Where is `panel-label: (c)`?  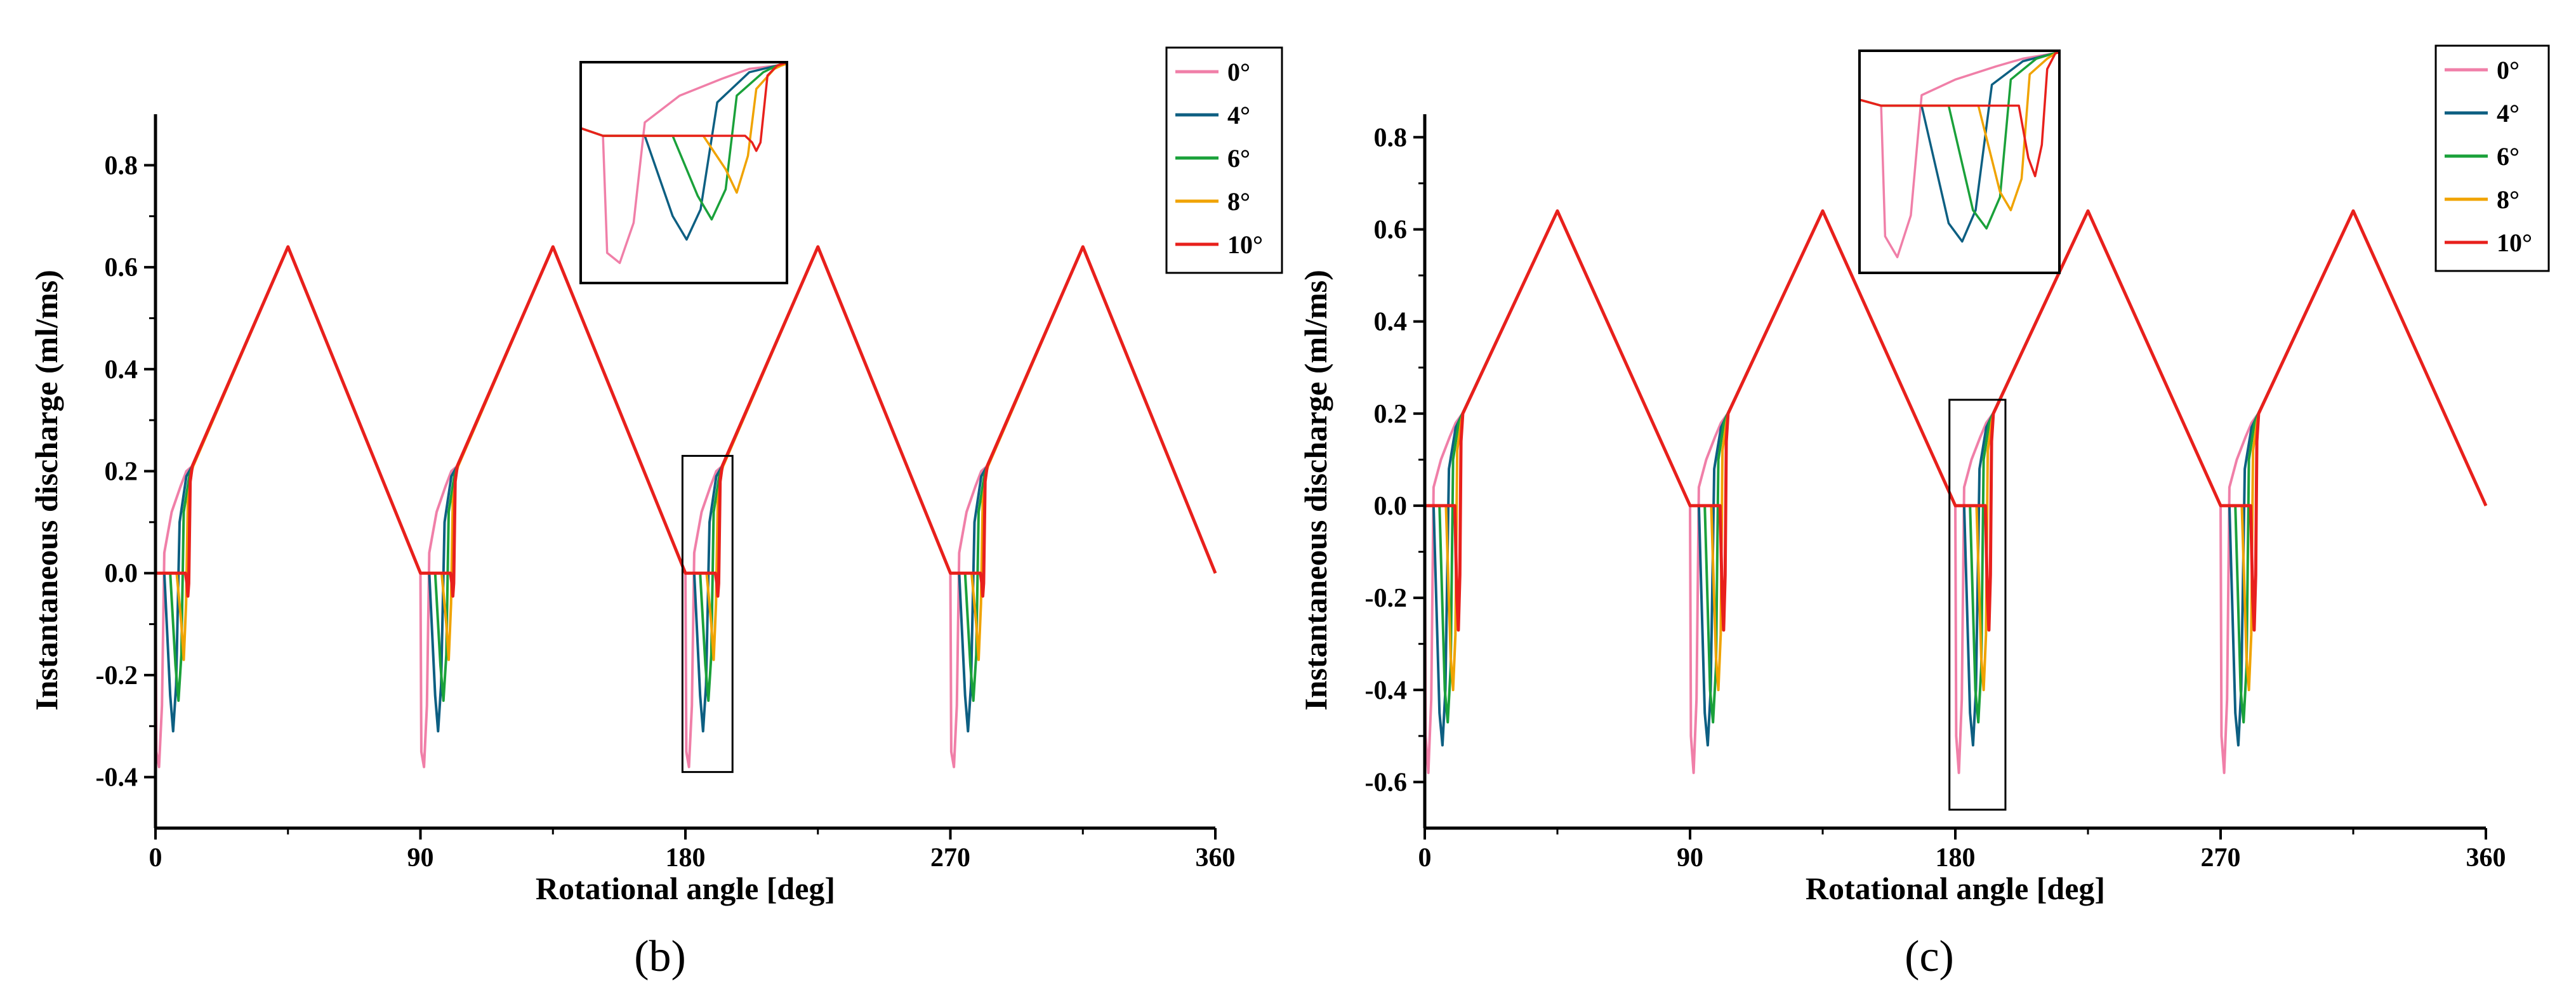
panel-label: (c) is located at coordinates (1930, 956).